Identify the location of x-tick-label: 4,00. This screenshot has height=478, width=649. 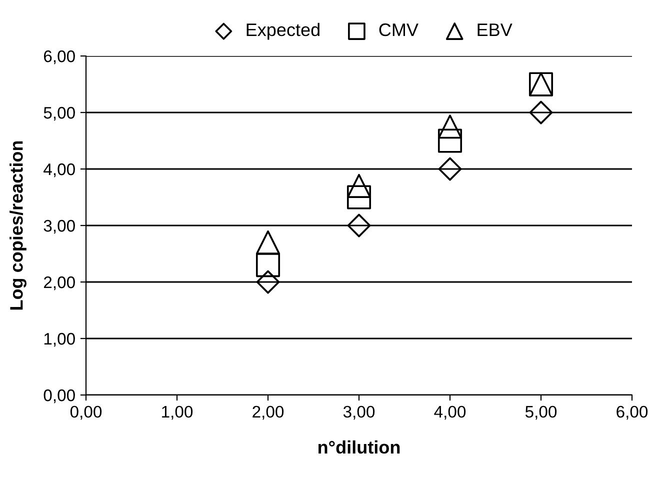
(450, 413).